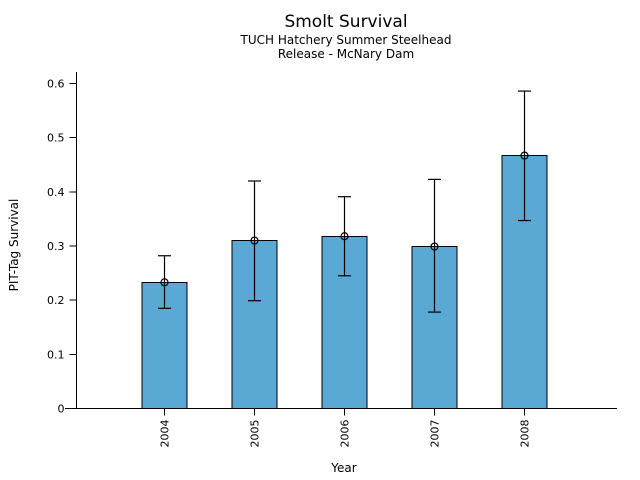  Describe the element at coordinates (56, 300) in the screenshot. I see `y-tick-label: 0.2` at that location.